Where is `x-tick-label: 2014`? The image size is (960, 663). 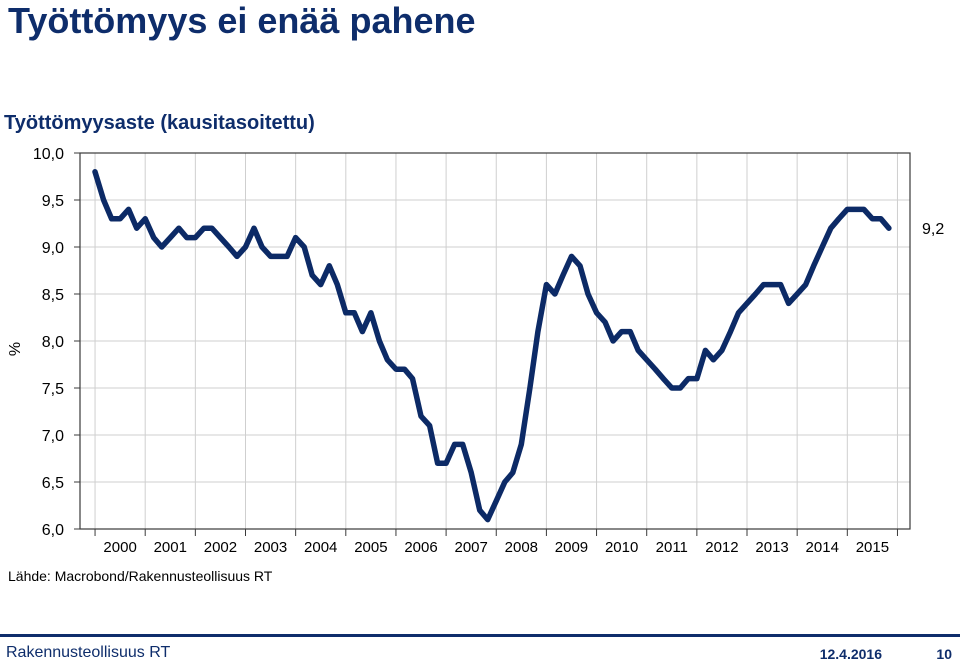
x-tick-label: 2014 is located at coordinates (822, 547).